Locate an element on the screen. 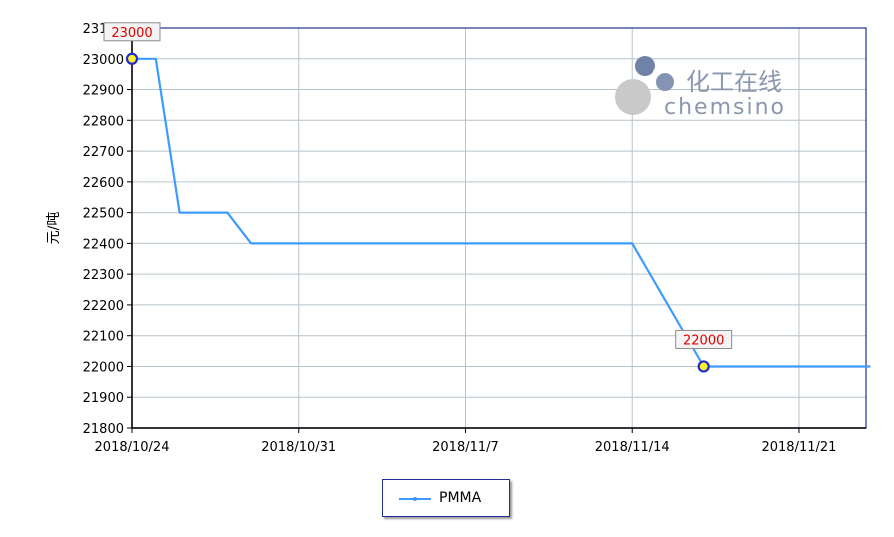 The image size is (894, 537). watermark-circle-small-a is located at coordinates (645, 66).